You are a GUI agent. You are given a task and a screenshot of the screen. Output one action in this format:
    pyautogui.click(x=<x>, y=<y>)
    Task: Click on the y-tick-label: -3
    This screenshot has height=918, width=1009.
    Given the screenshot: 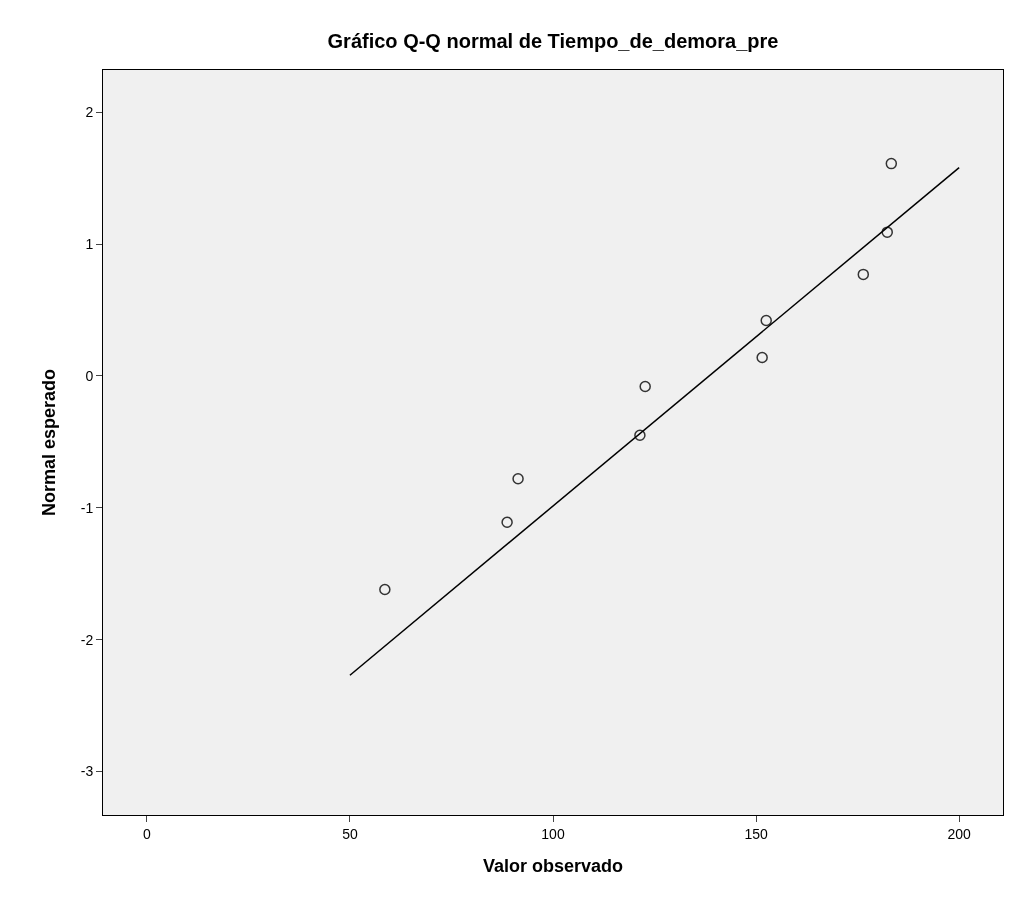 What is the action you would take?
    pyautogui.click(x=87, y=771)
    